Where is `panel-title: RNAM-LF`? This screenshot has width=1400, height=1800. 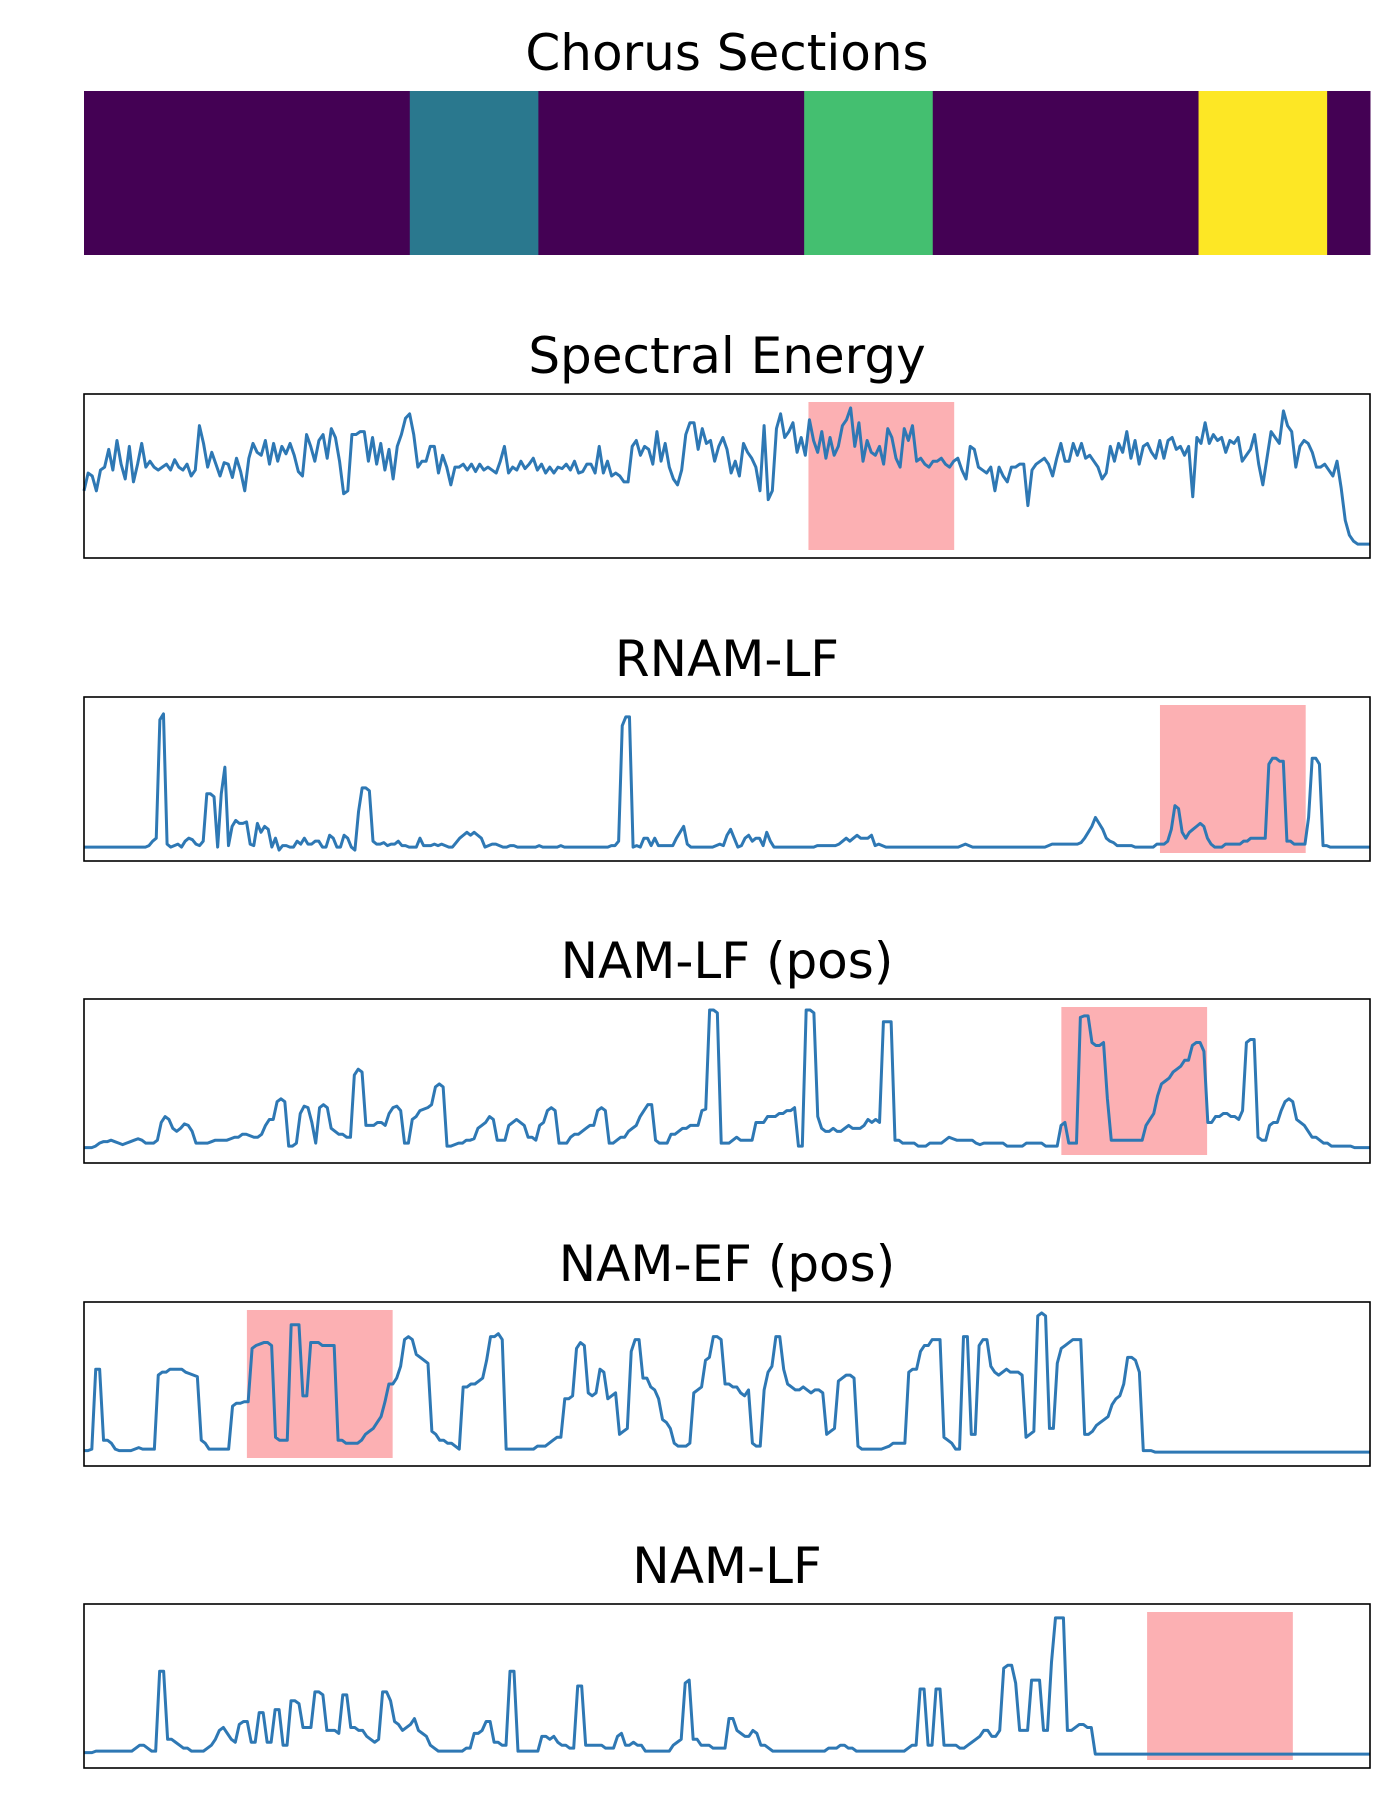 panel-title: RNAM-LF is located at coordinates (727, 659).